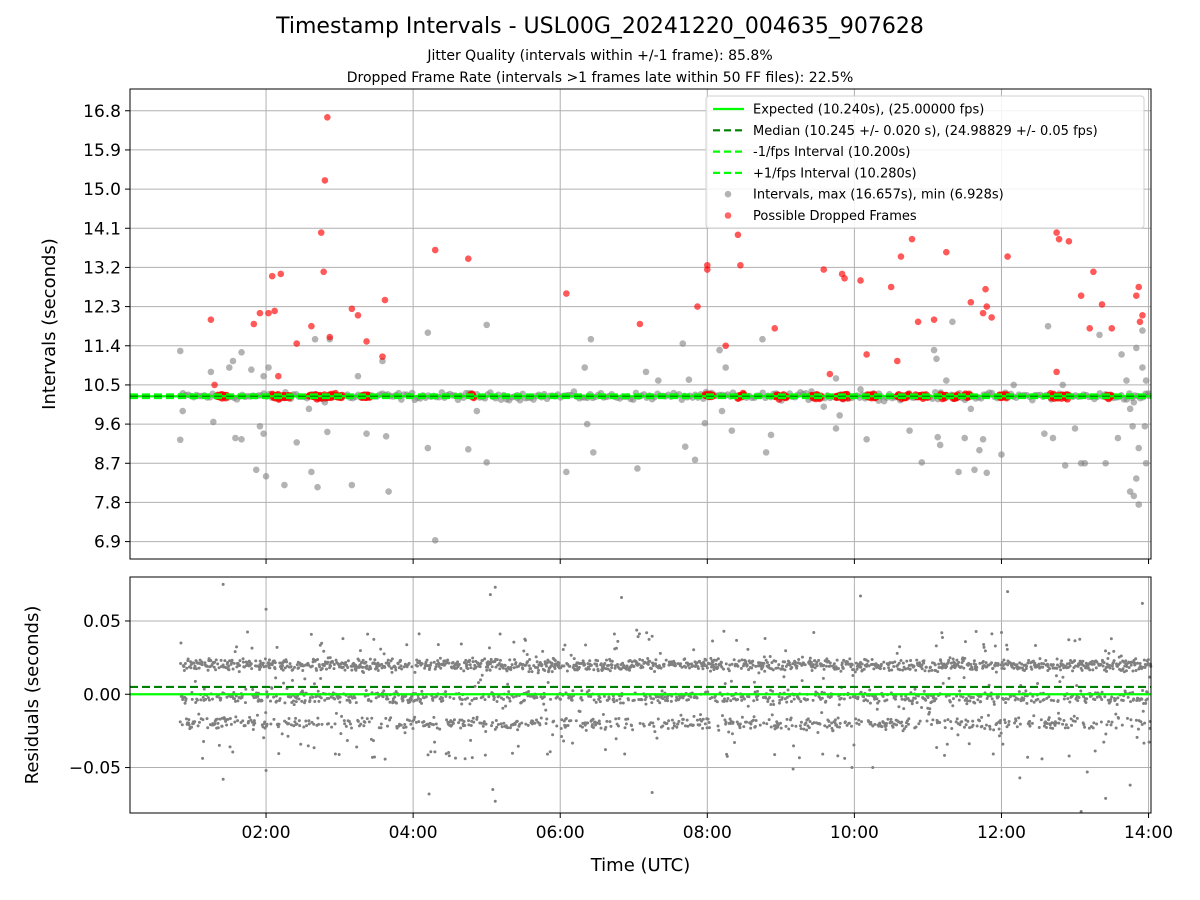  I want to click on x-tick-label: 10:00, so click(854, 833).